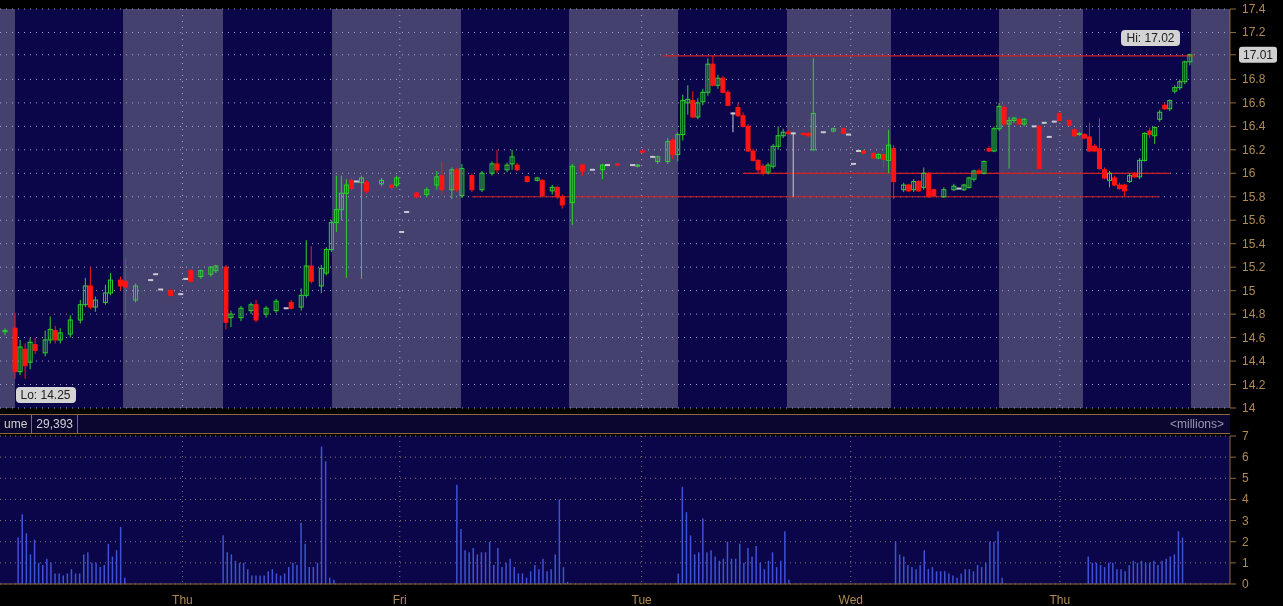 The width and height of the screenshot is (1283, 606). What do you see at coordinates (1254, 196) in the screenshot?
I see `y-tick-label: 15.8` at bounding box center [1254, 196].